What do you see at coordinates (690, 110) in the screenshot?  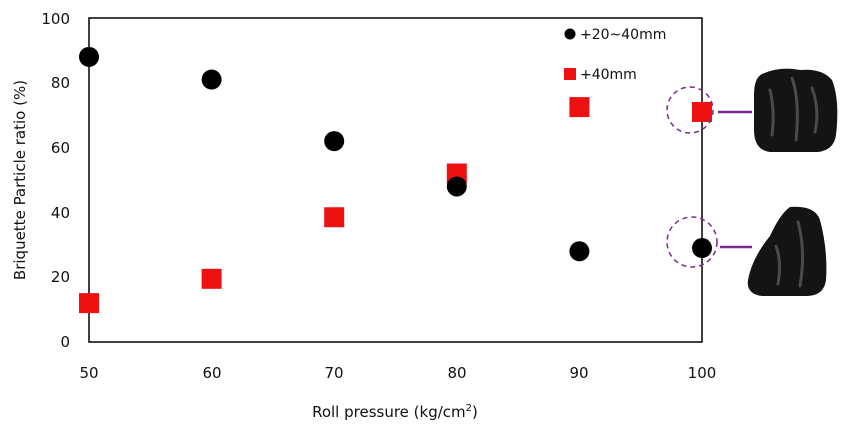 I see `highlight-circle-40mm` at bounding box center [690, 110].